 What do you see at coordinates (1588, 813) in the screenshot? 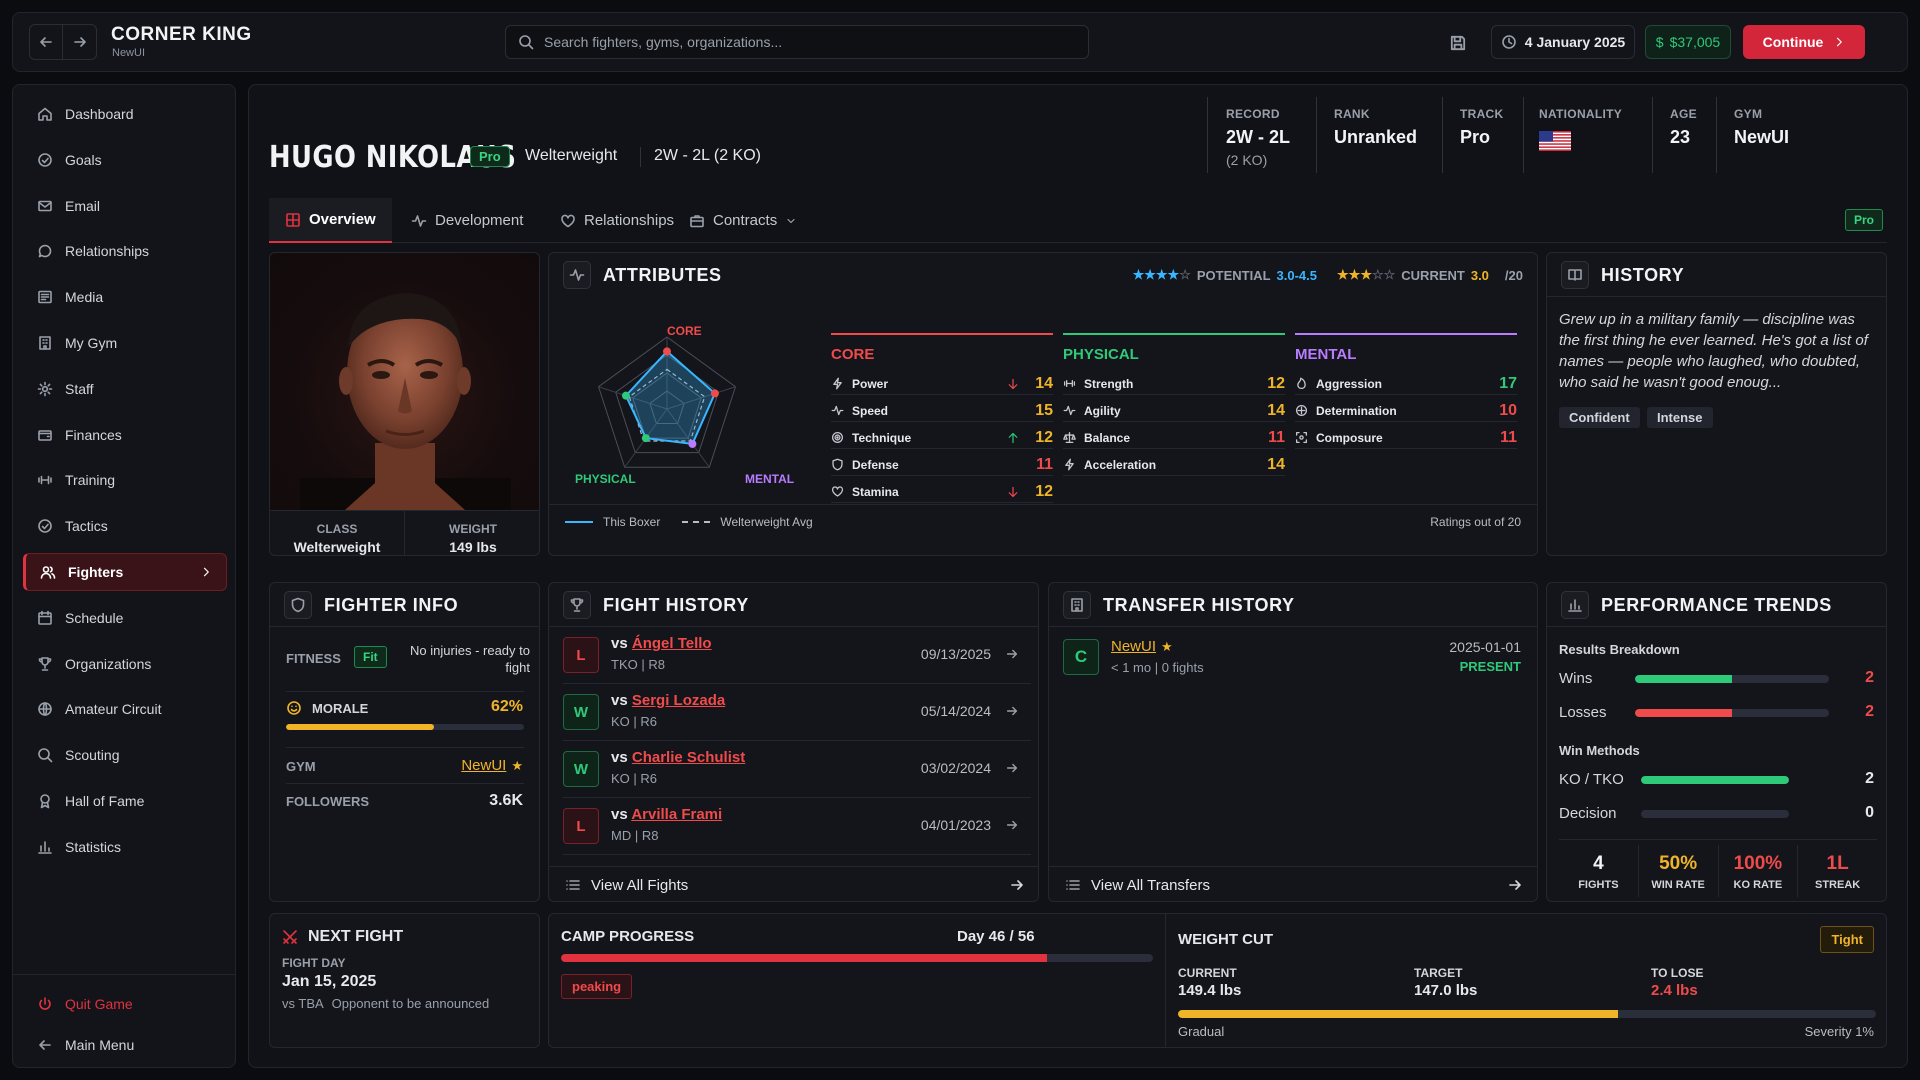
I see `decision-label: Decision` at bounding box center [1588, 813].